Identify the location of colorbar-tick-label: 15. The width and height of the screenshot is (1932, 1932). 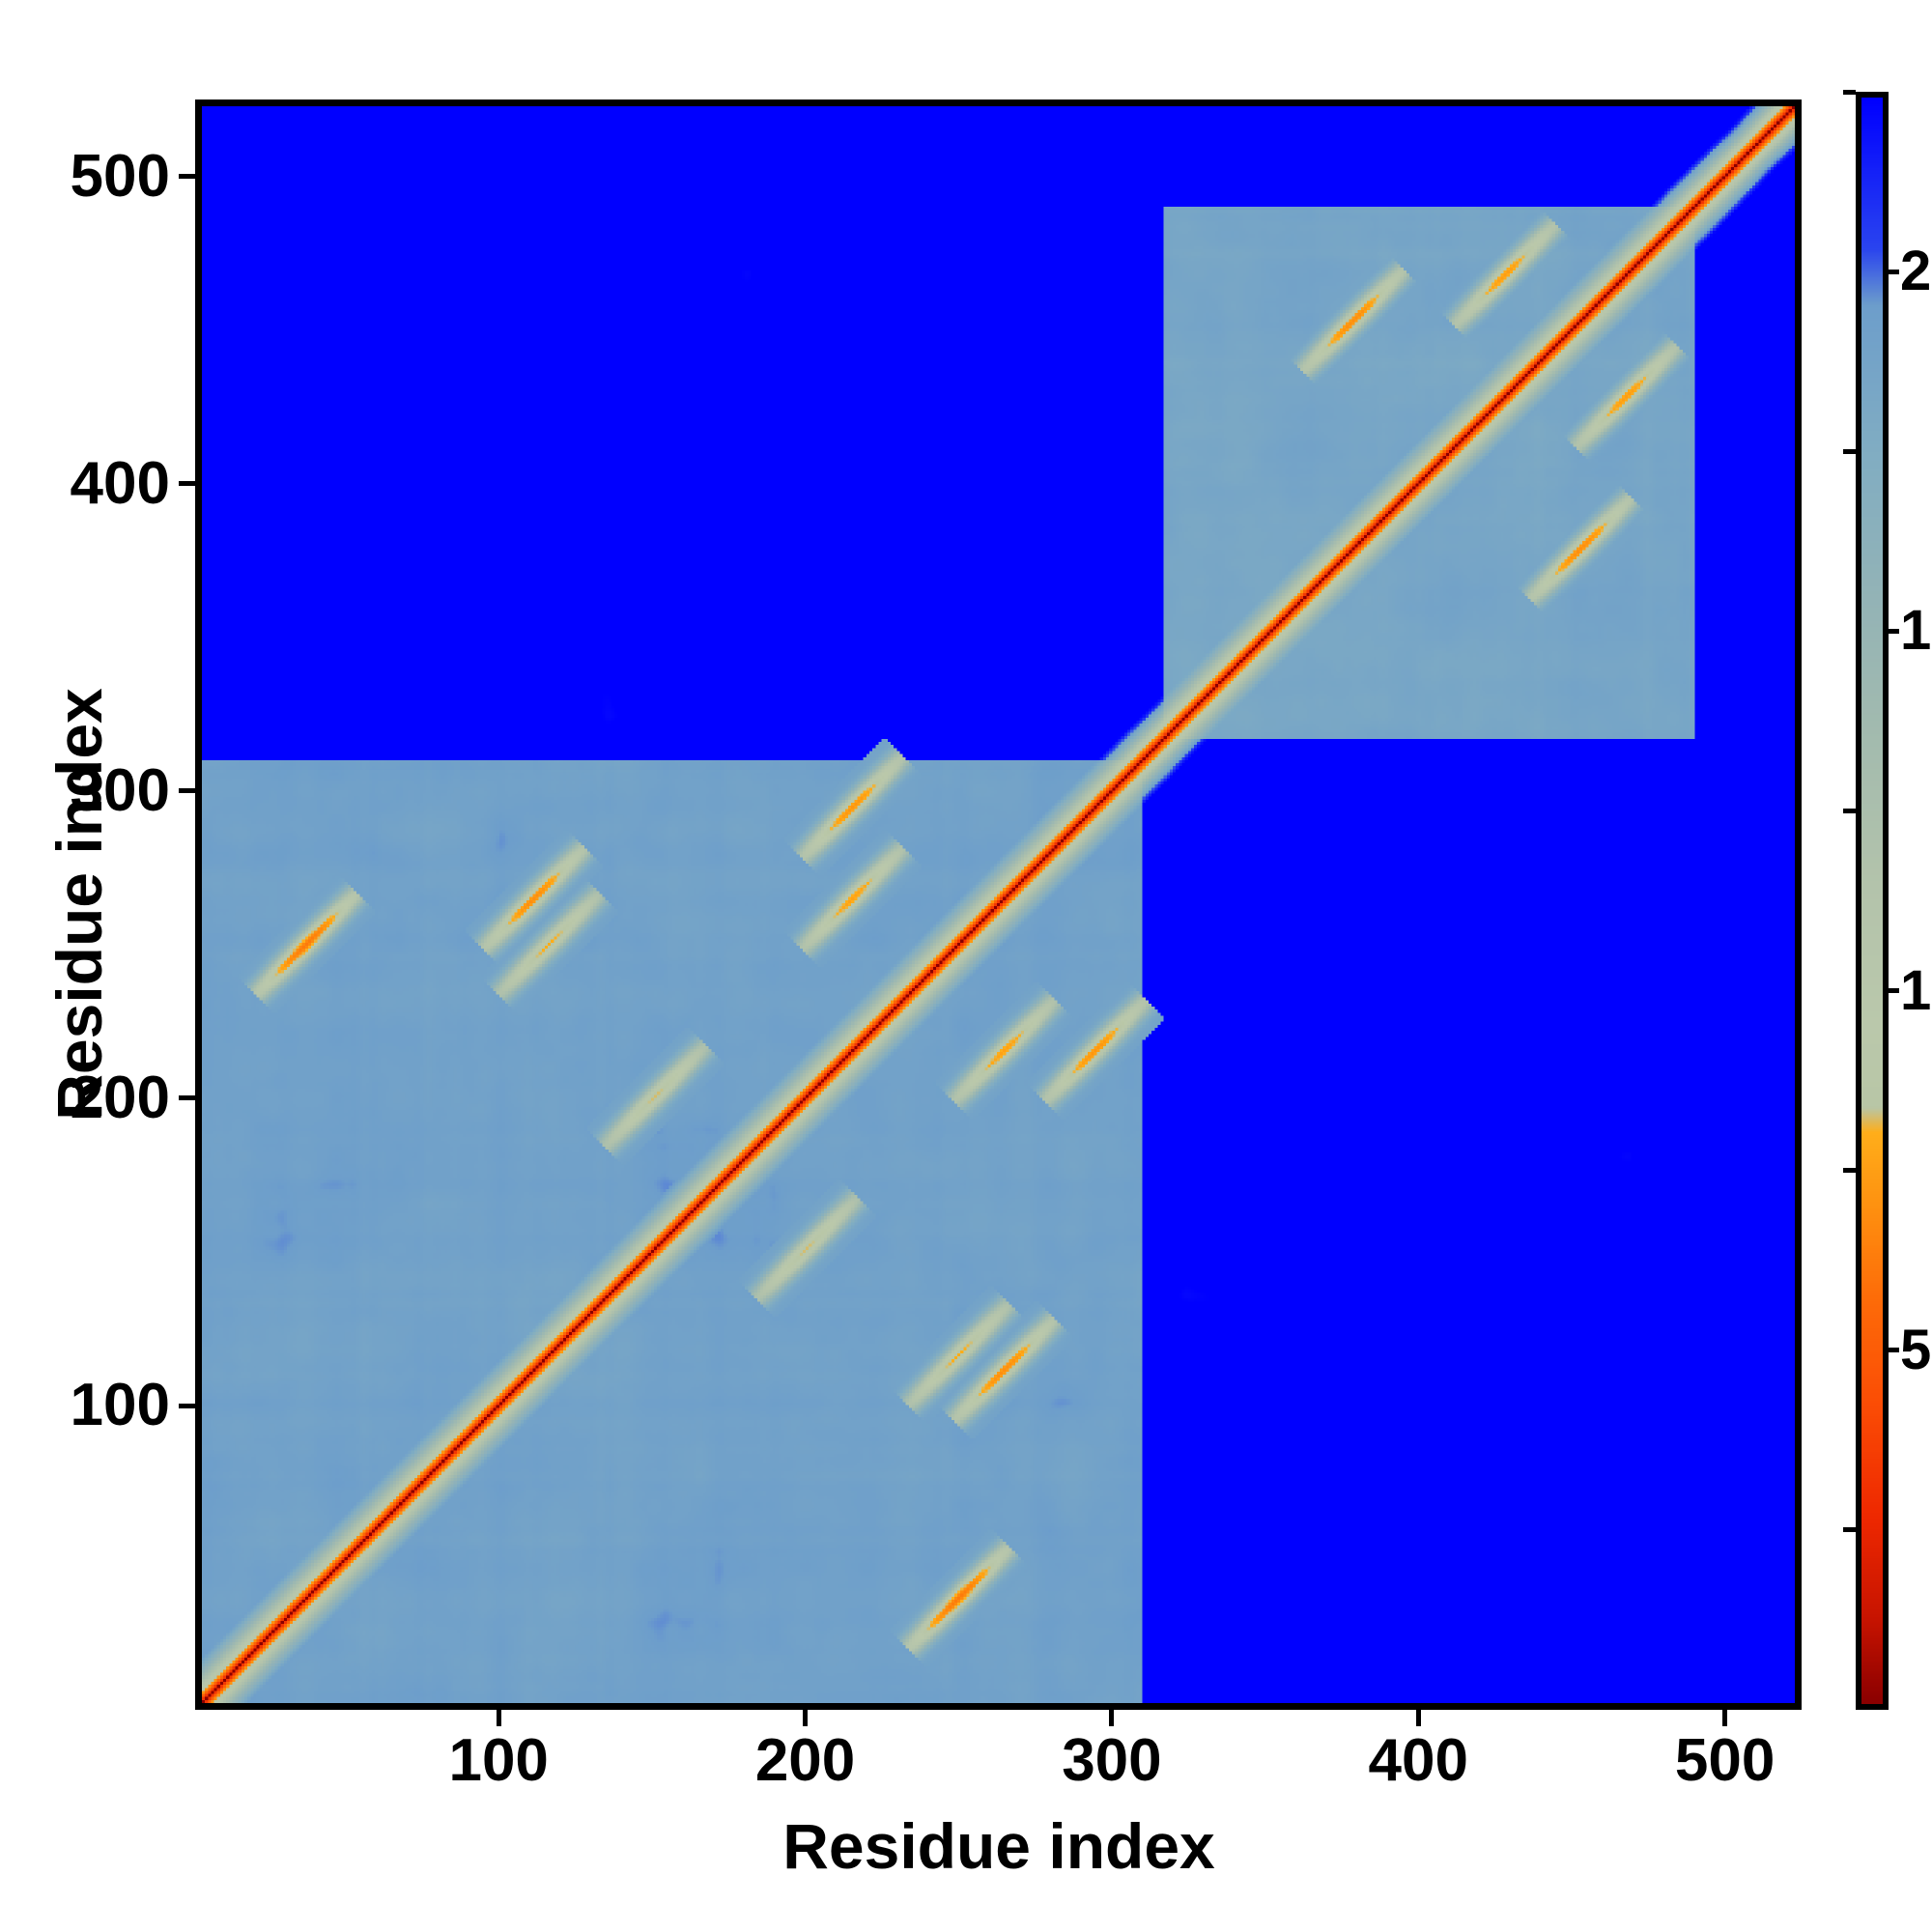
(1916, 631).